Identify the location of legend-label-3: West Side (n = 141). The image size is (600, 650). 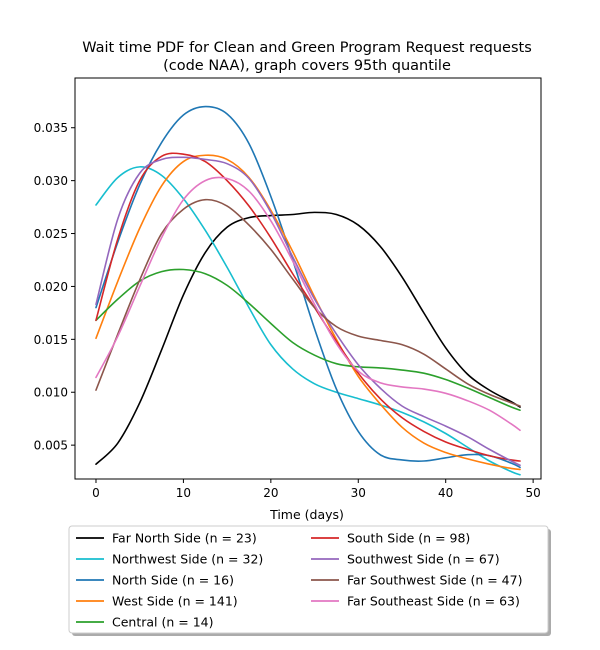
(175, 601).